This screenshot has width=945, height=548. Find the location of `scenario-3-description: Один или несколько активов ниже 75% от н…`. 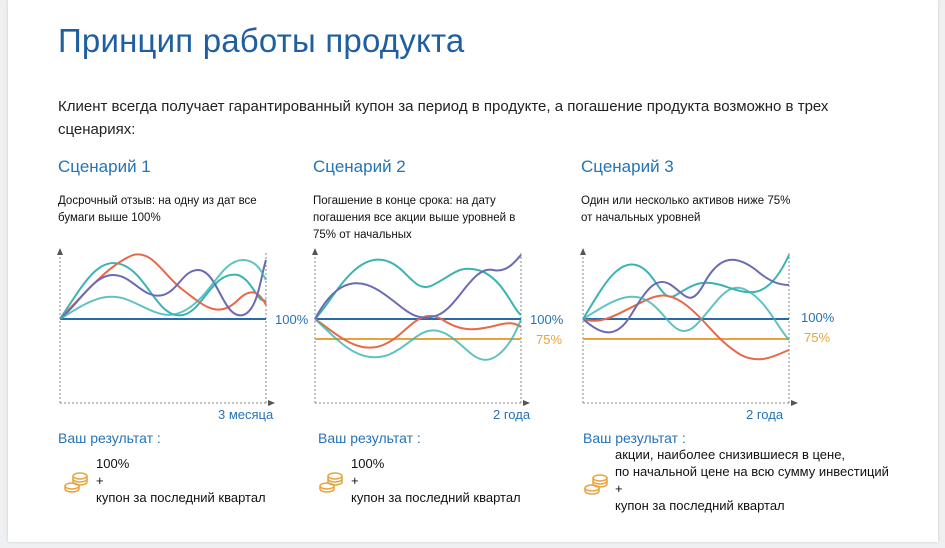

scenario-3-description: Один или несколько активов ниже 75% от н… is located at coordinates (686, 209).